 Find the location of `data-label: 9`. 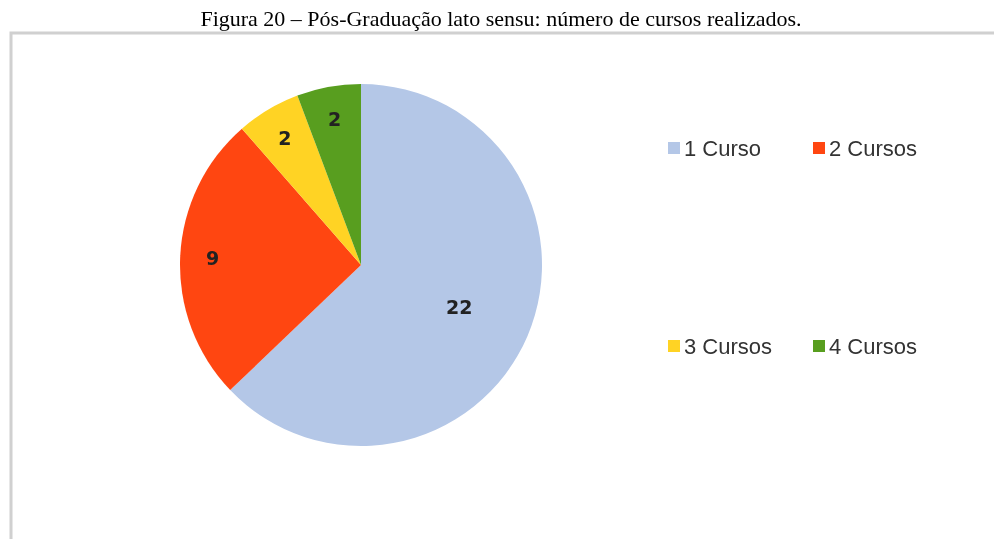

data-label: 9 is located at coordinates (213, 258).